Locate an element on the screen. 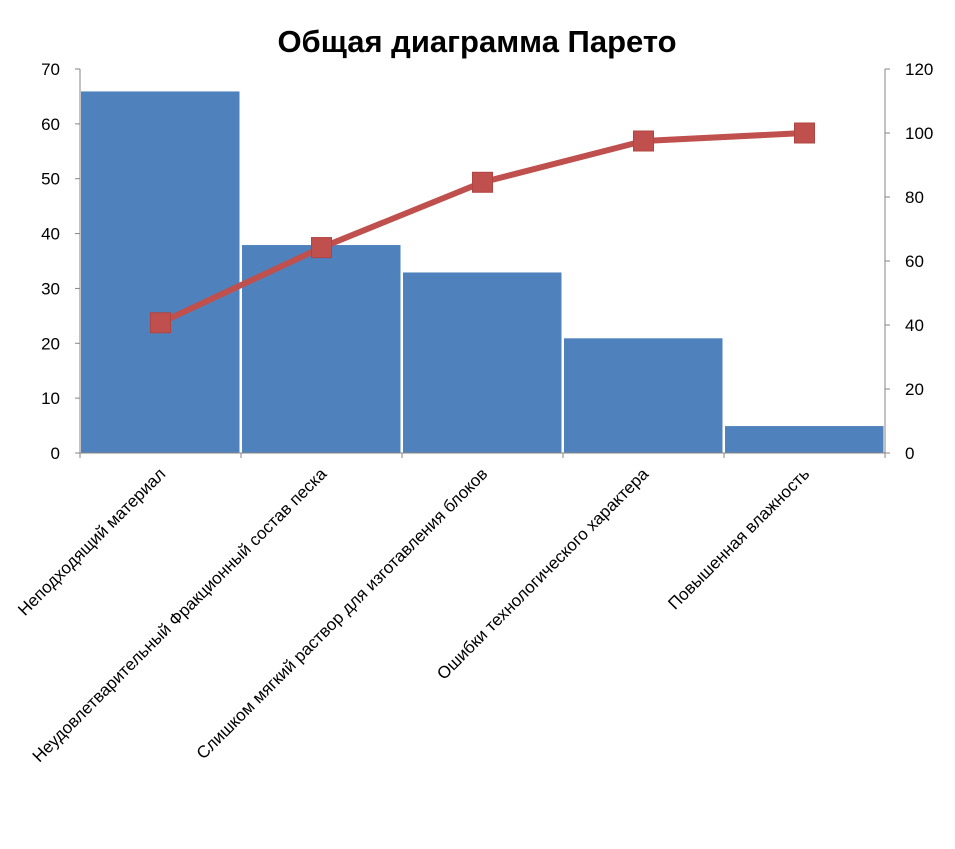  category-label: Неподходящий материал is located at coordinates (91, 541).